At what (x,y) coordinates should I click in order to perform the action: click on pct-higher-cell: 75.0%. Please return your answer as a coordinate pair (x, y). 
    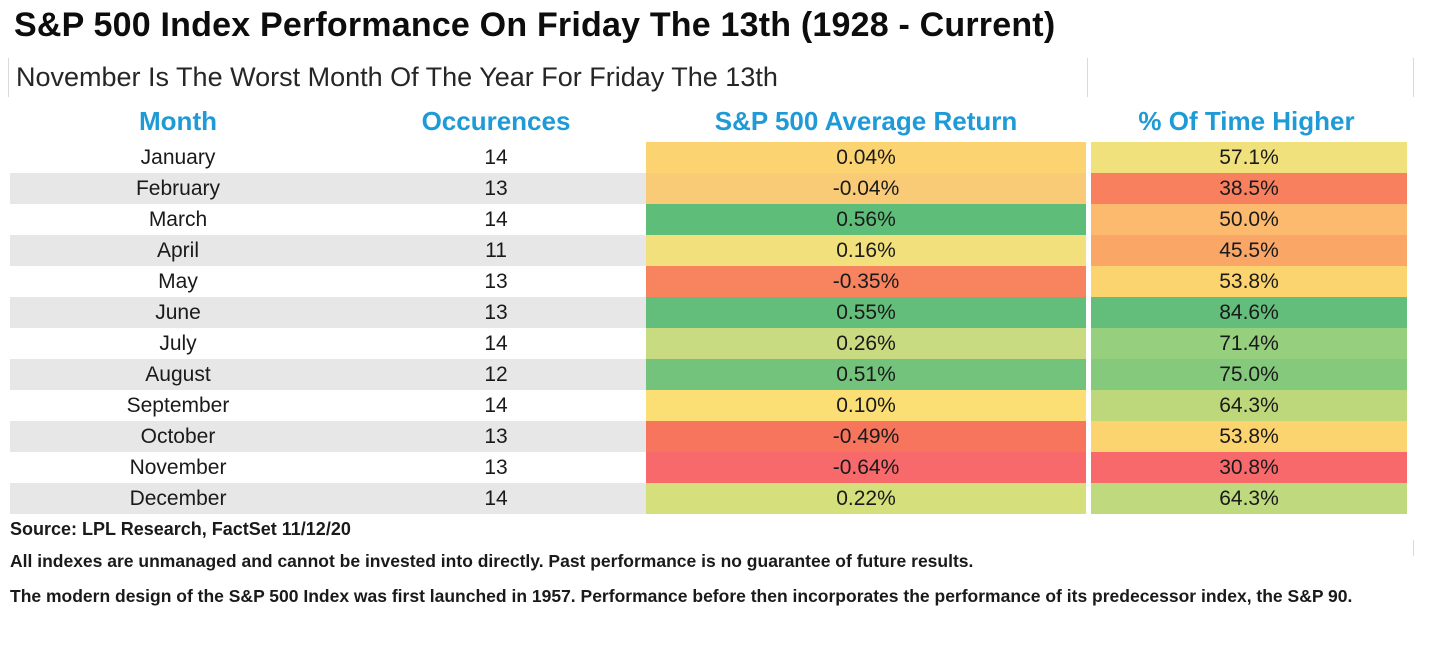
    Looking at the image, I should click on (1246, 374).